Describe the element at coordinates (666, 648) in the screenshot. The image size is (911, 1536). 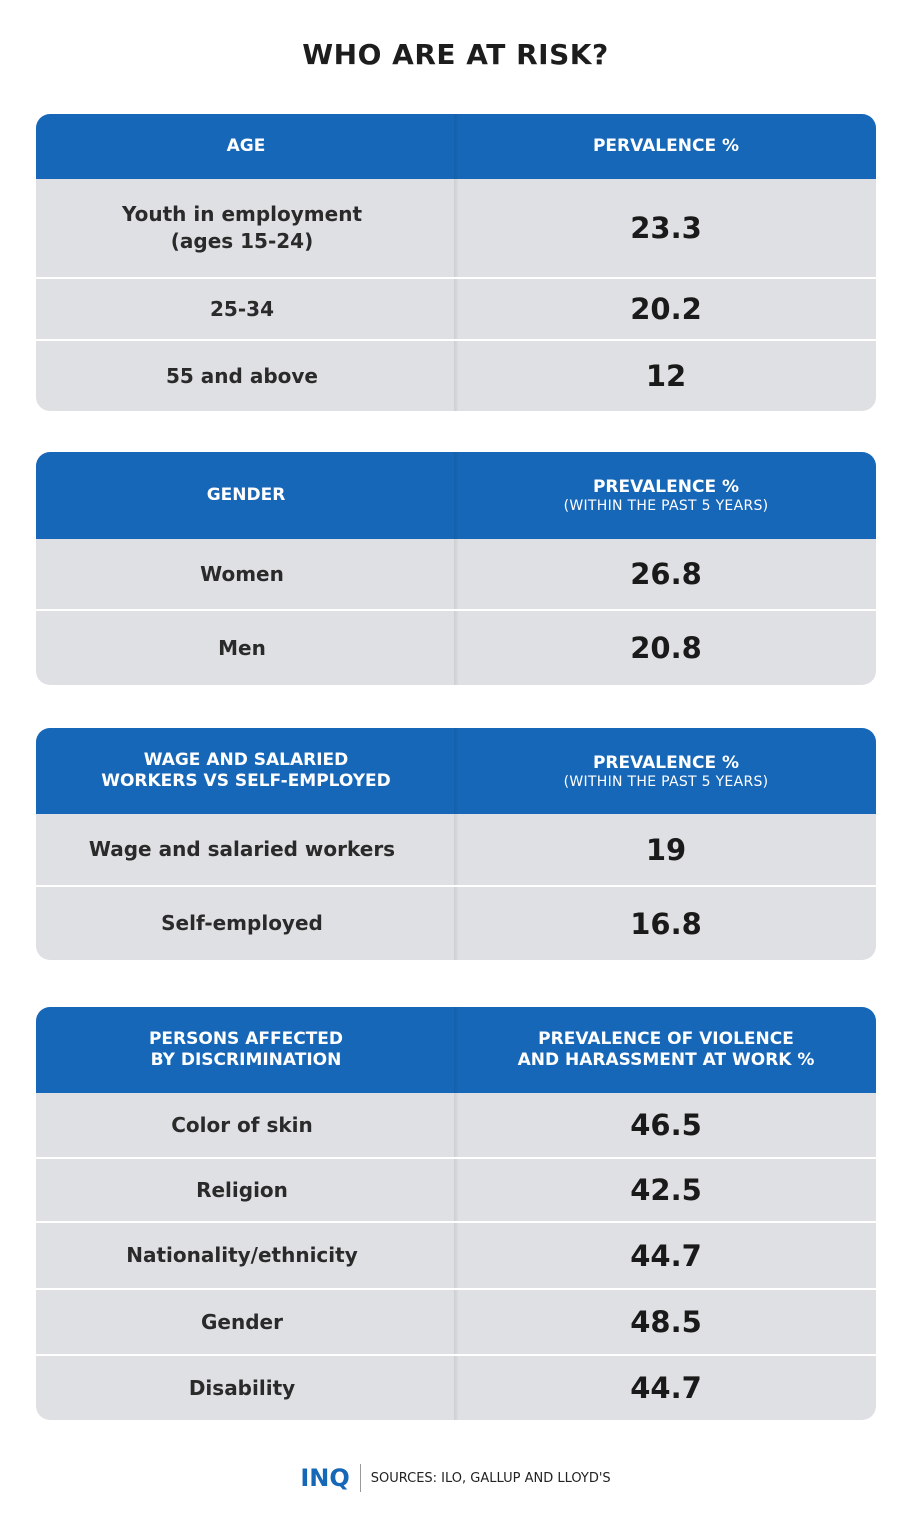
I see `row-value: 20.8` at that location.